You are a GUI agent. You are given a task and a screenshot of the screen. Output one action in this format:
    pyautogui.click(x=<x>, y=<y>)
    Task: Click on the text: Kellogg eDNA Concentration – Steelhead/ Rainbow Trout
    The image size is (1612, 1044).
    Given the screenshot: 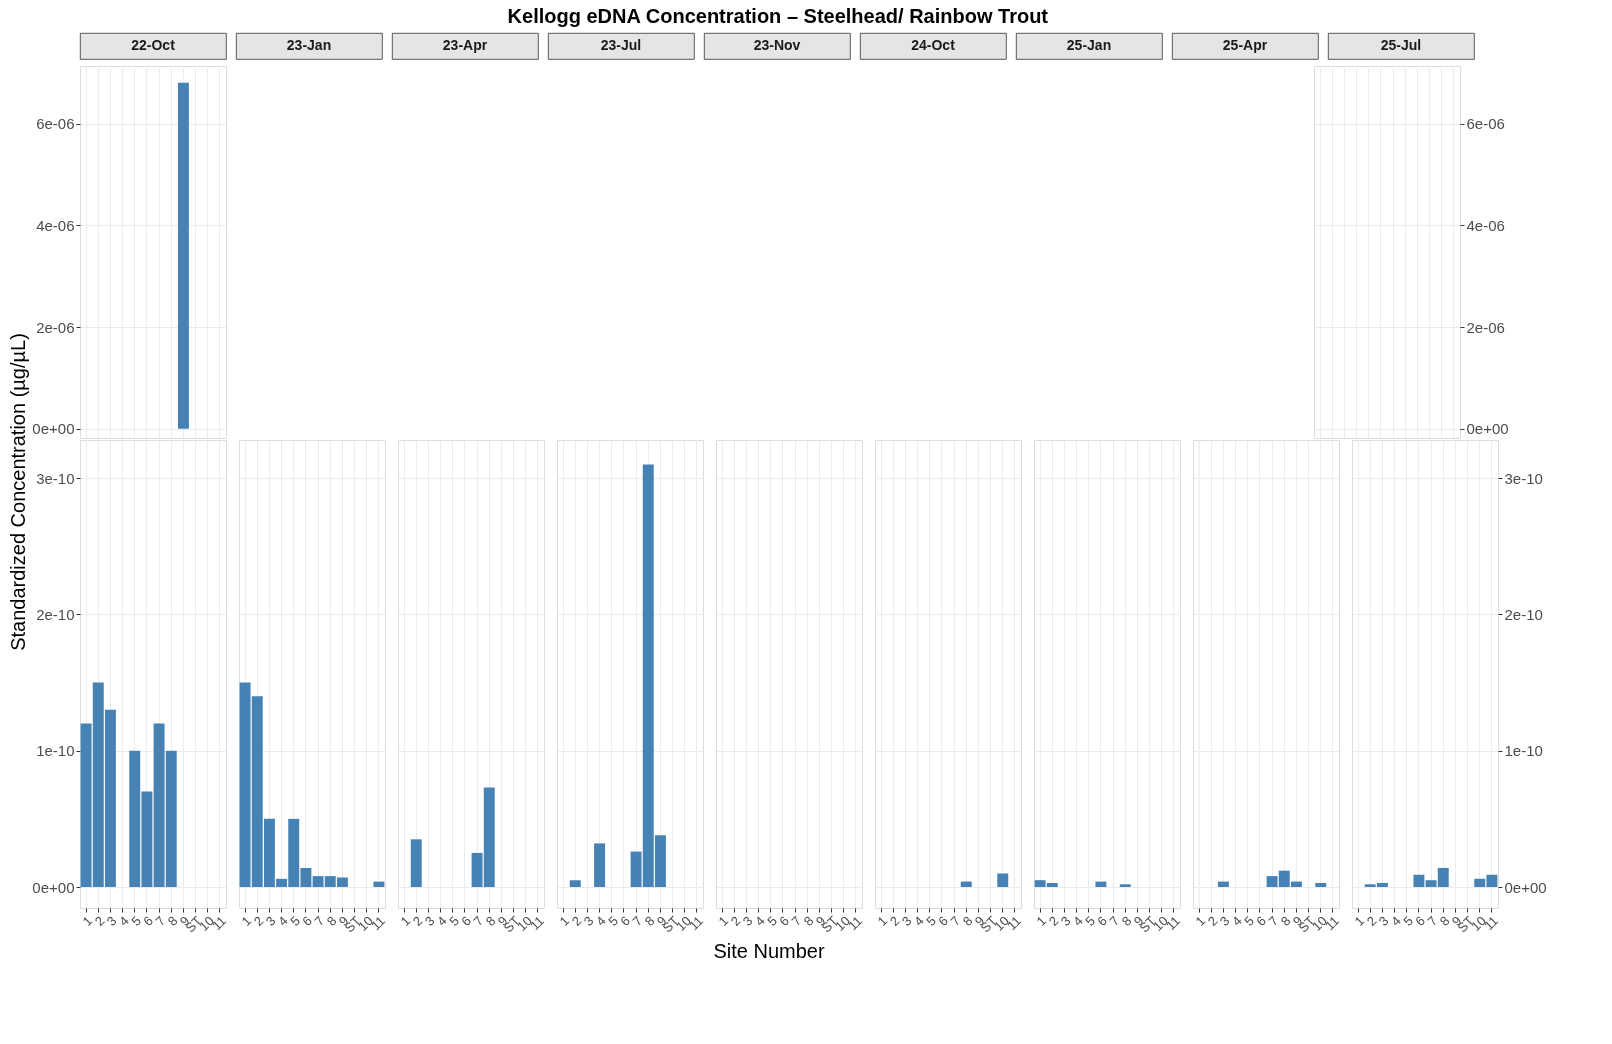 What is the action you would take?
    pyautogui.click(x=778, y=15)
    